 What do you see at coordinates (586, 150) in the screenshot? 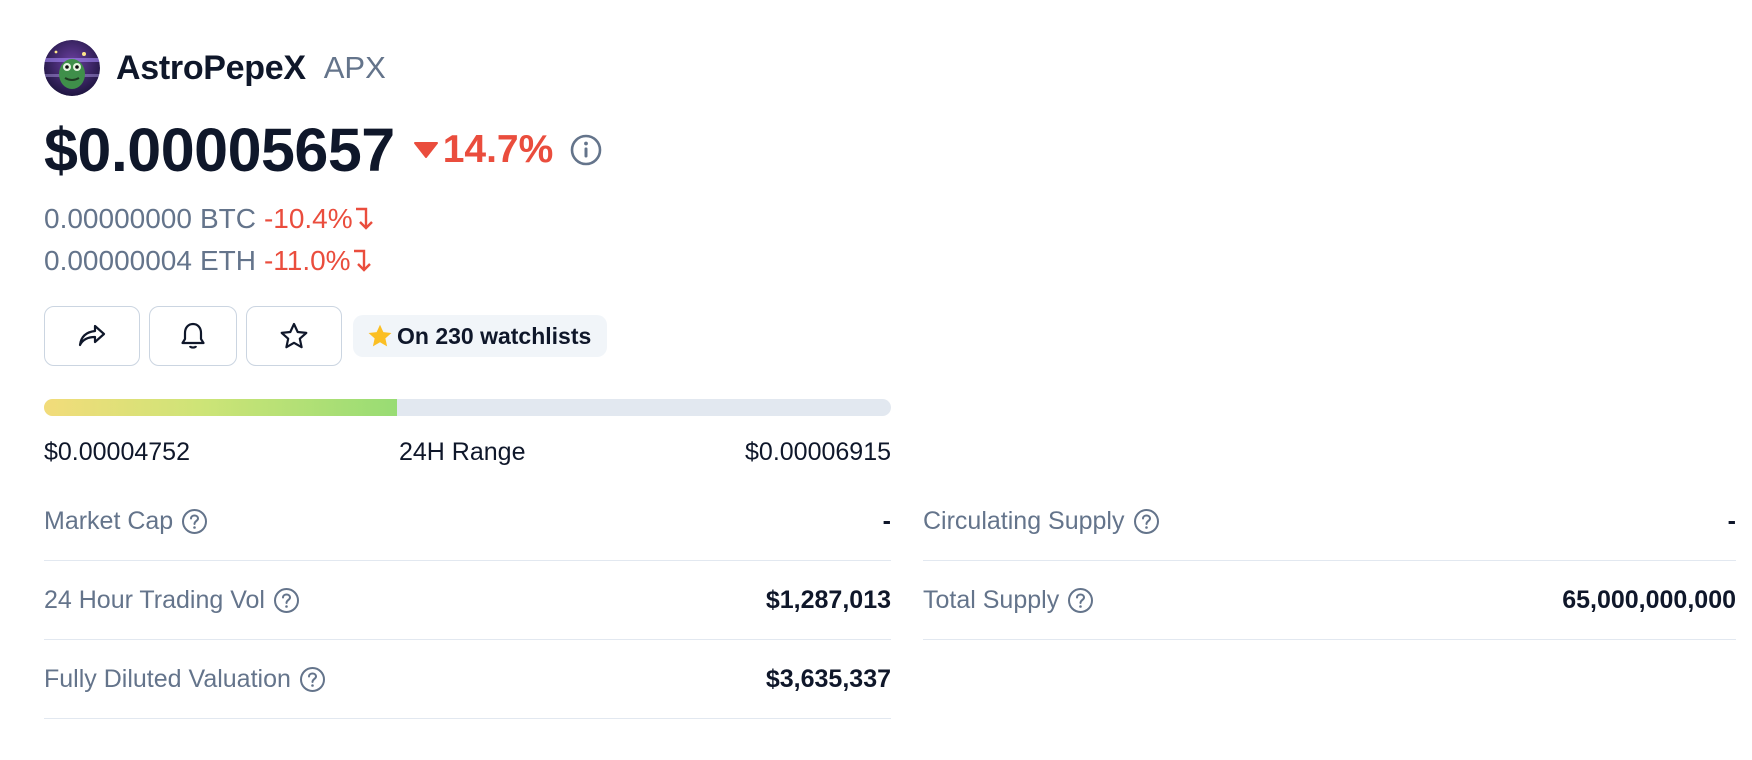
I see `info-icon` at bounding box center [586, 150].